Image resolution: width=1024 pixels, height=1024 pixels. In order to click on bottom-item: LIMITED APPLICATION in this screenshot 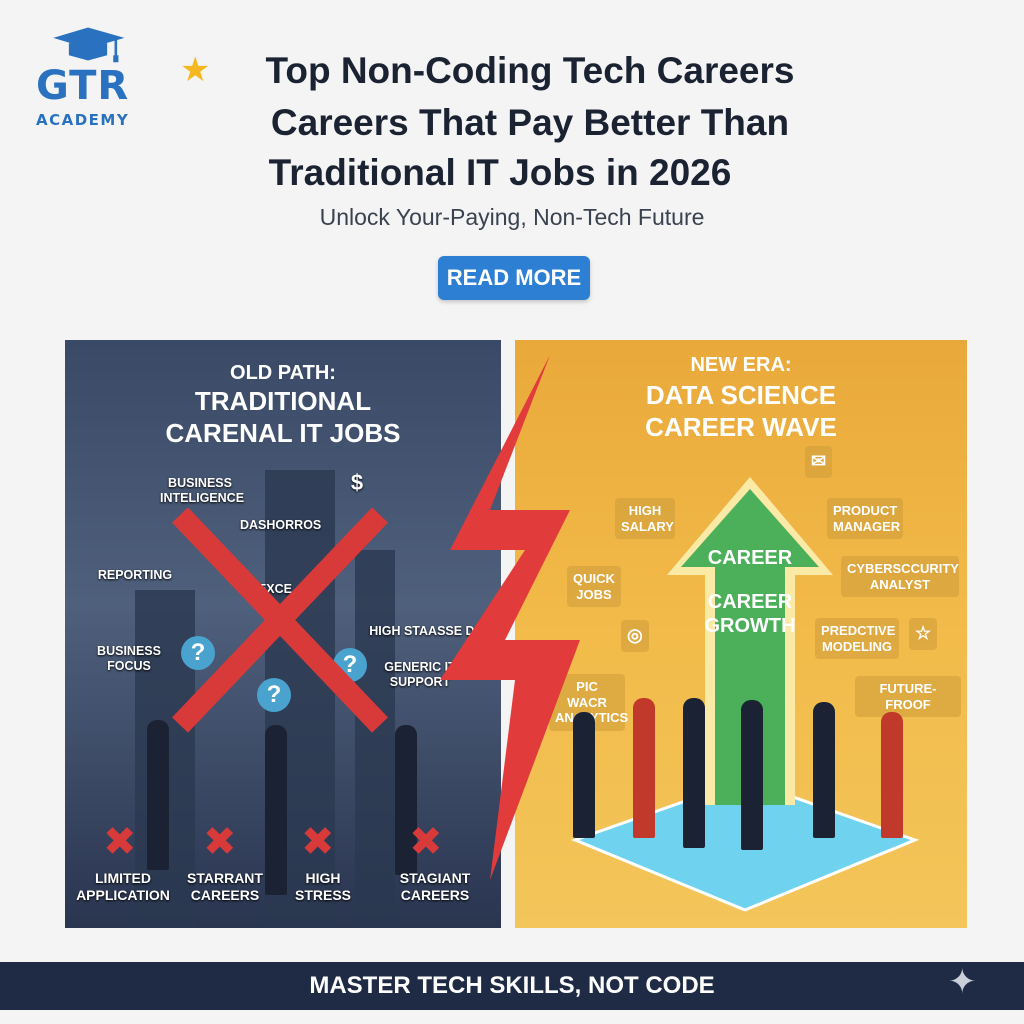, I will do `click(123, 886)`.